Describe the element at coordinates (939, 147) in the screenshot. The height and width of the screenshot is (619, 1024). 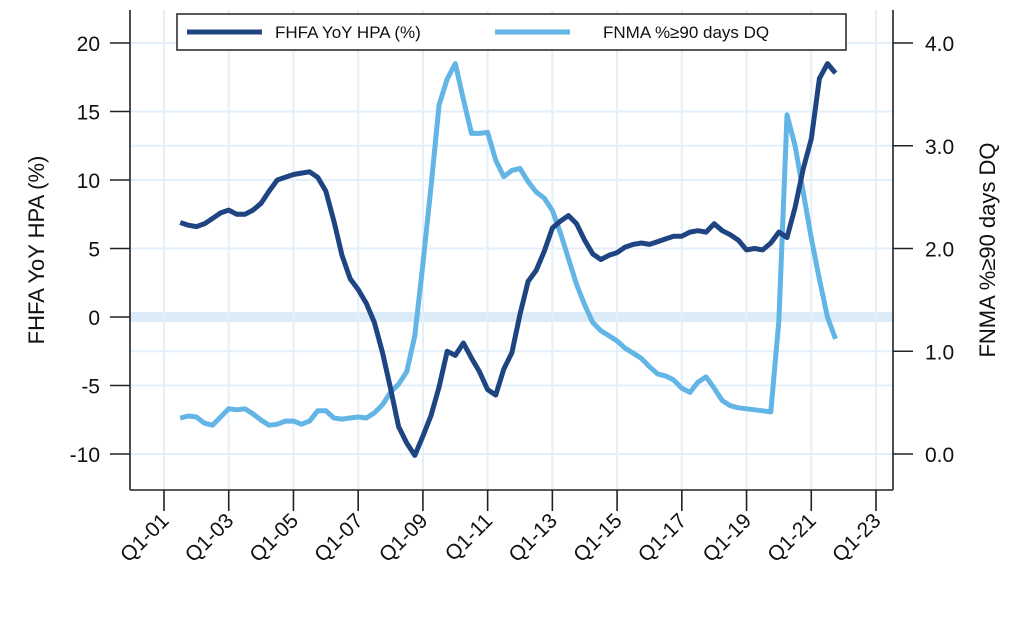
I see `y-tick-label-right: 3.0` at that location.